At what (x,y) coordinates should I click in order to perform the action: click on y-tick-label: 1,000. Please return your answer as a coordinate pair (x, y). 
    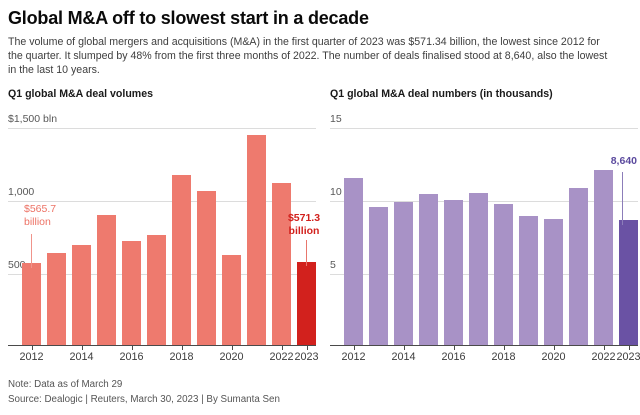
    Looking at the image, I should click on (21, 192).